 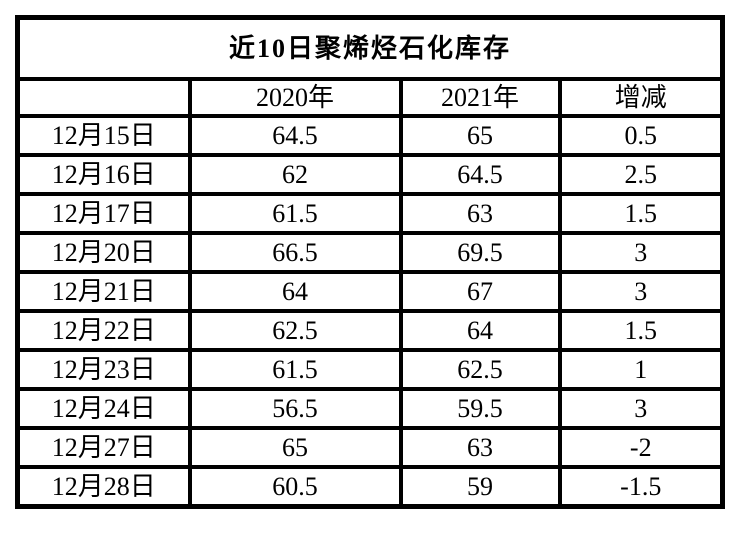 What do you see at coordinates (641, 174) in the screenshot?
I see `change-cell: 2.5` at bounding box center [641, 174].